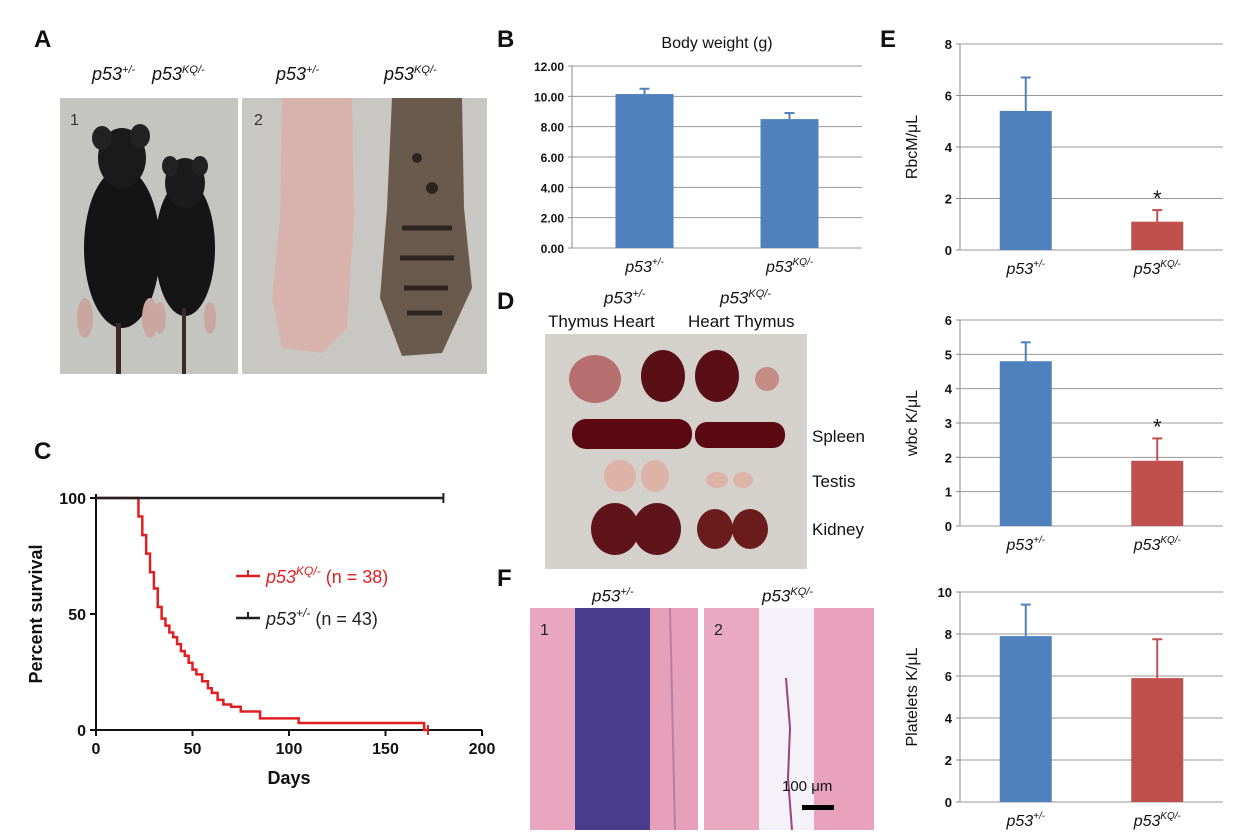  I want to click on panel-d-columns-right: Heart Thymus, so click(741, 321).